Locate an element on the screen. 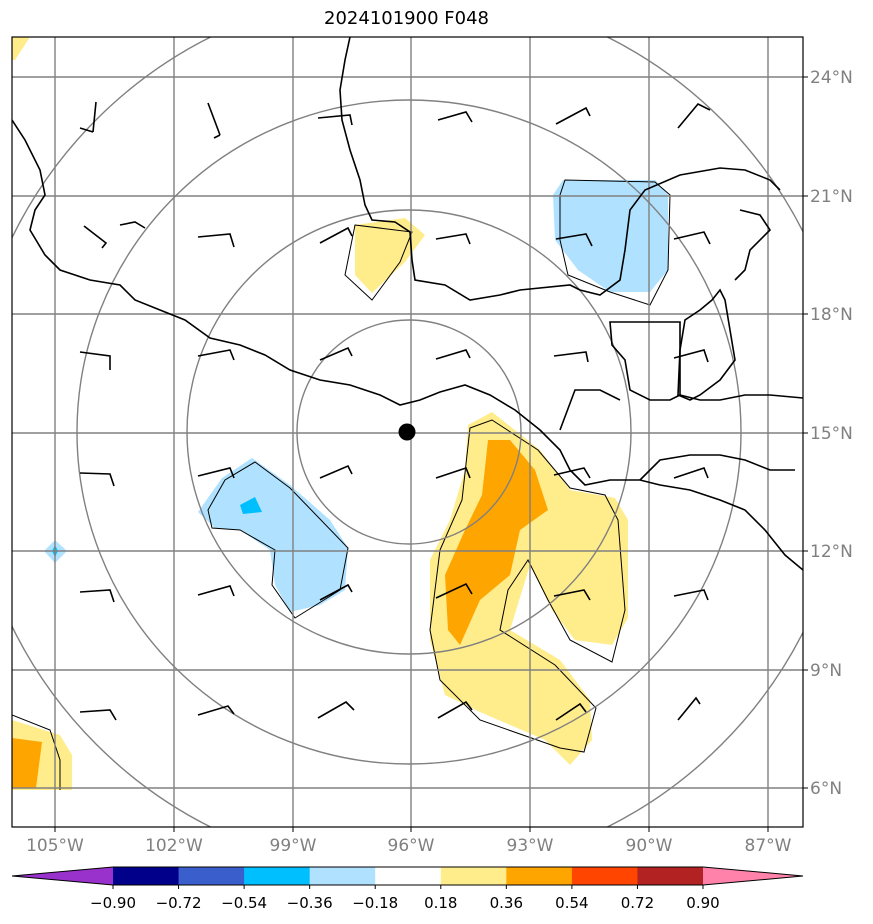 The image size is (873, 924). storm-center-dot is located at coordinates (407, 432).